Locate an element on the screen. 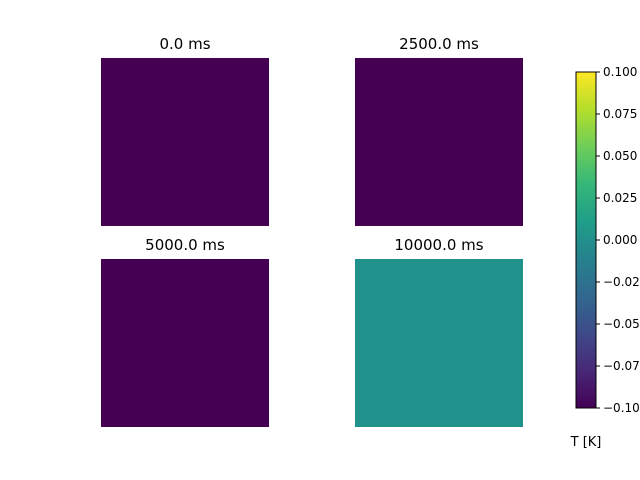 The height and width of the screenshot is (480, 640). colorbar-tick-label: −0.075 is located at coordinates (621, 366).